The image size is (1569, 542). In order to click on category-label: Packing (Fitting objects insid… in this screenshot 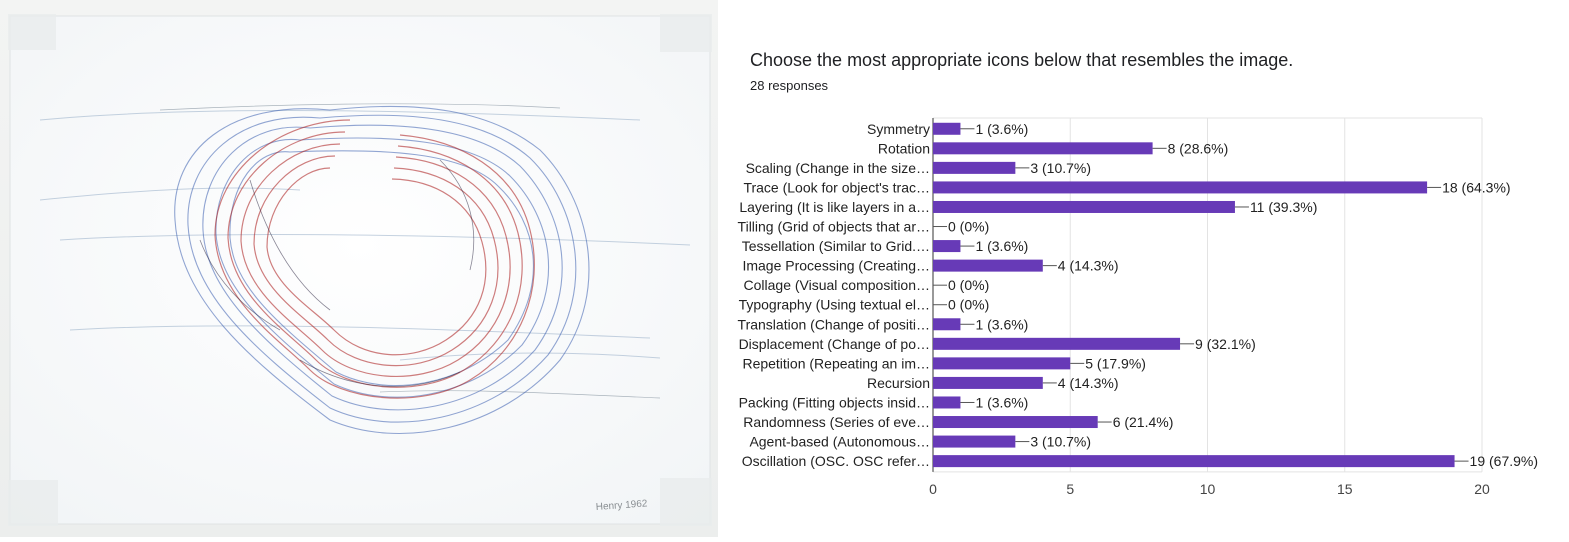, I will do `click(834, 402)`.